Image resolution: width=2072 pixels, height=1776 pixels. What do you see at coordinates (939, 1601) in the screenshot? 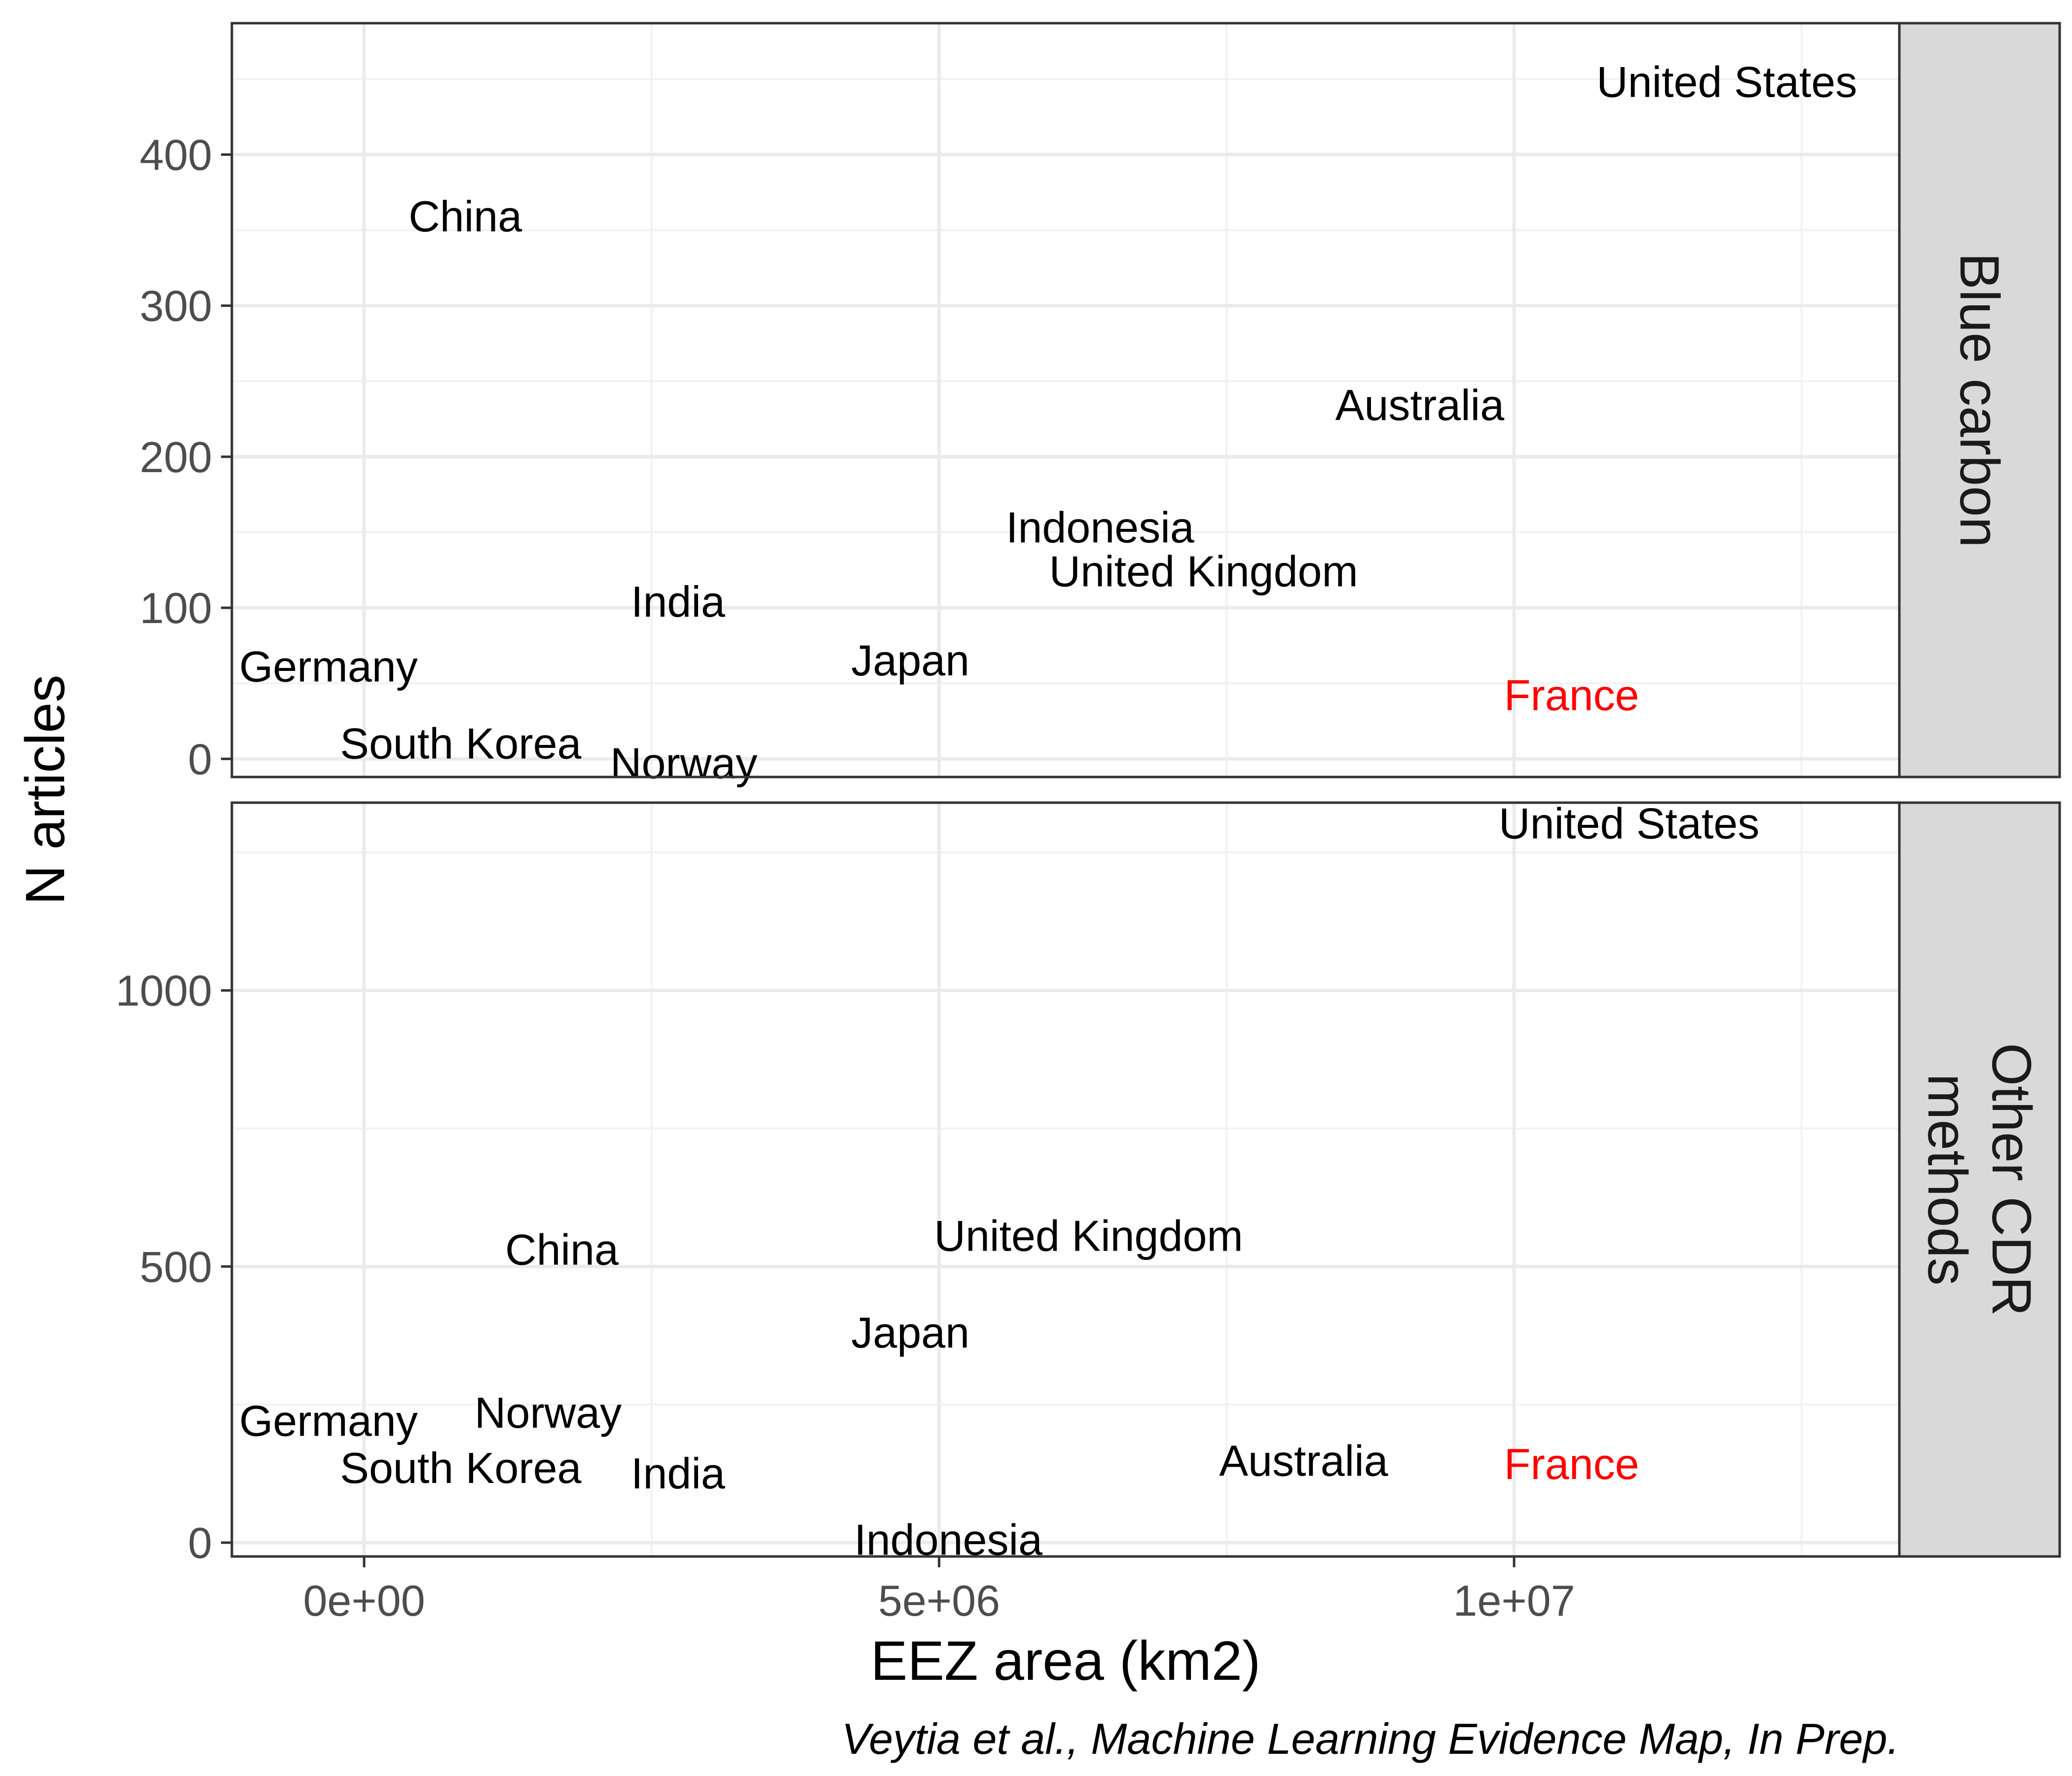
I see `x-tick-label: 5e+06` at bounding box center [939, 1601].